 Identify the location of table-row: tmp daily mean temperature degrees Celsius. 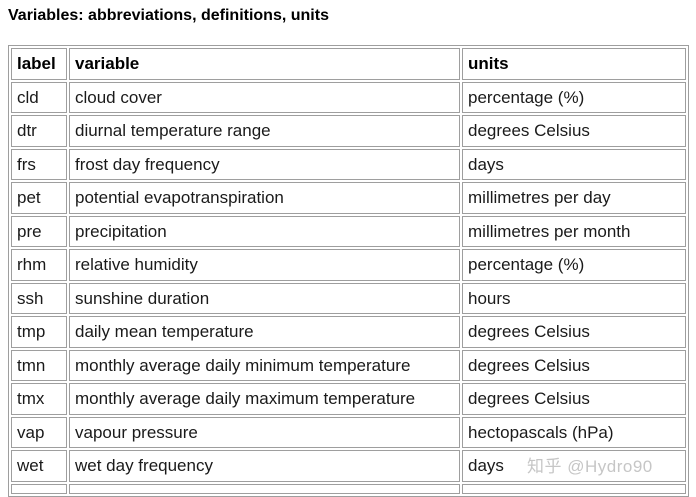
(348, 332).